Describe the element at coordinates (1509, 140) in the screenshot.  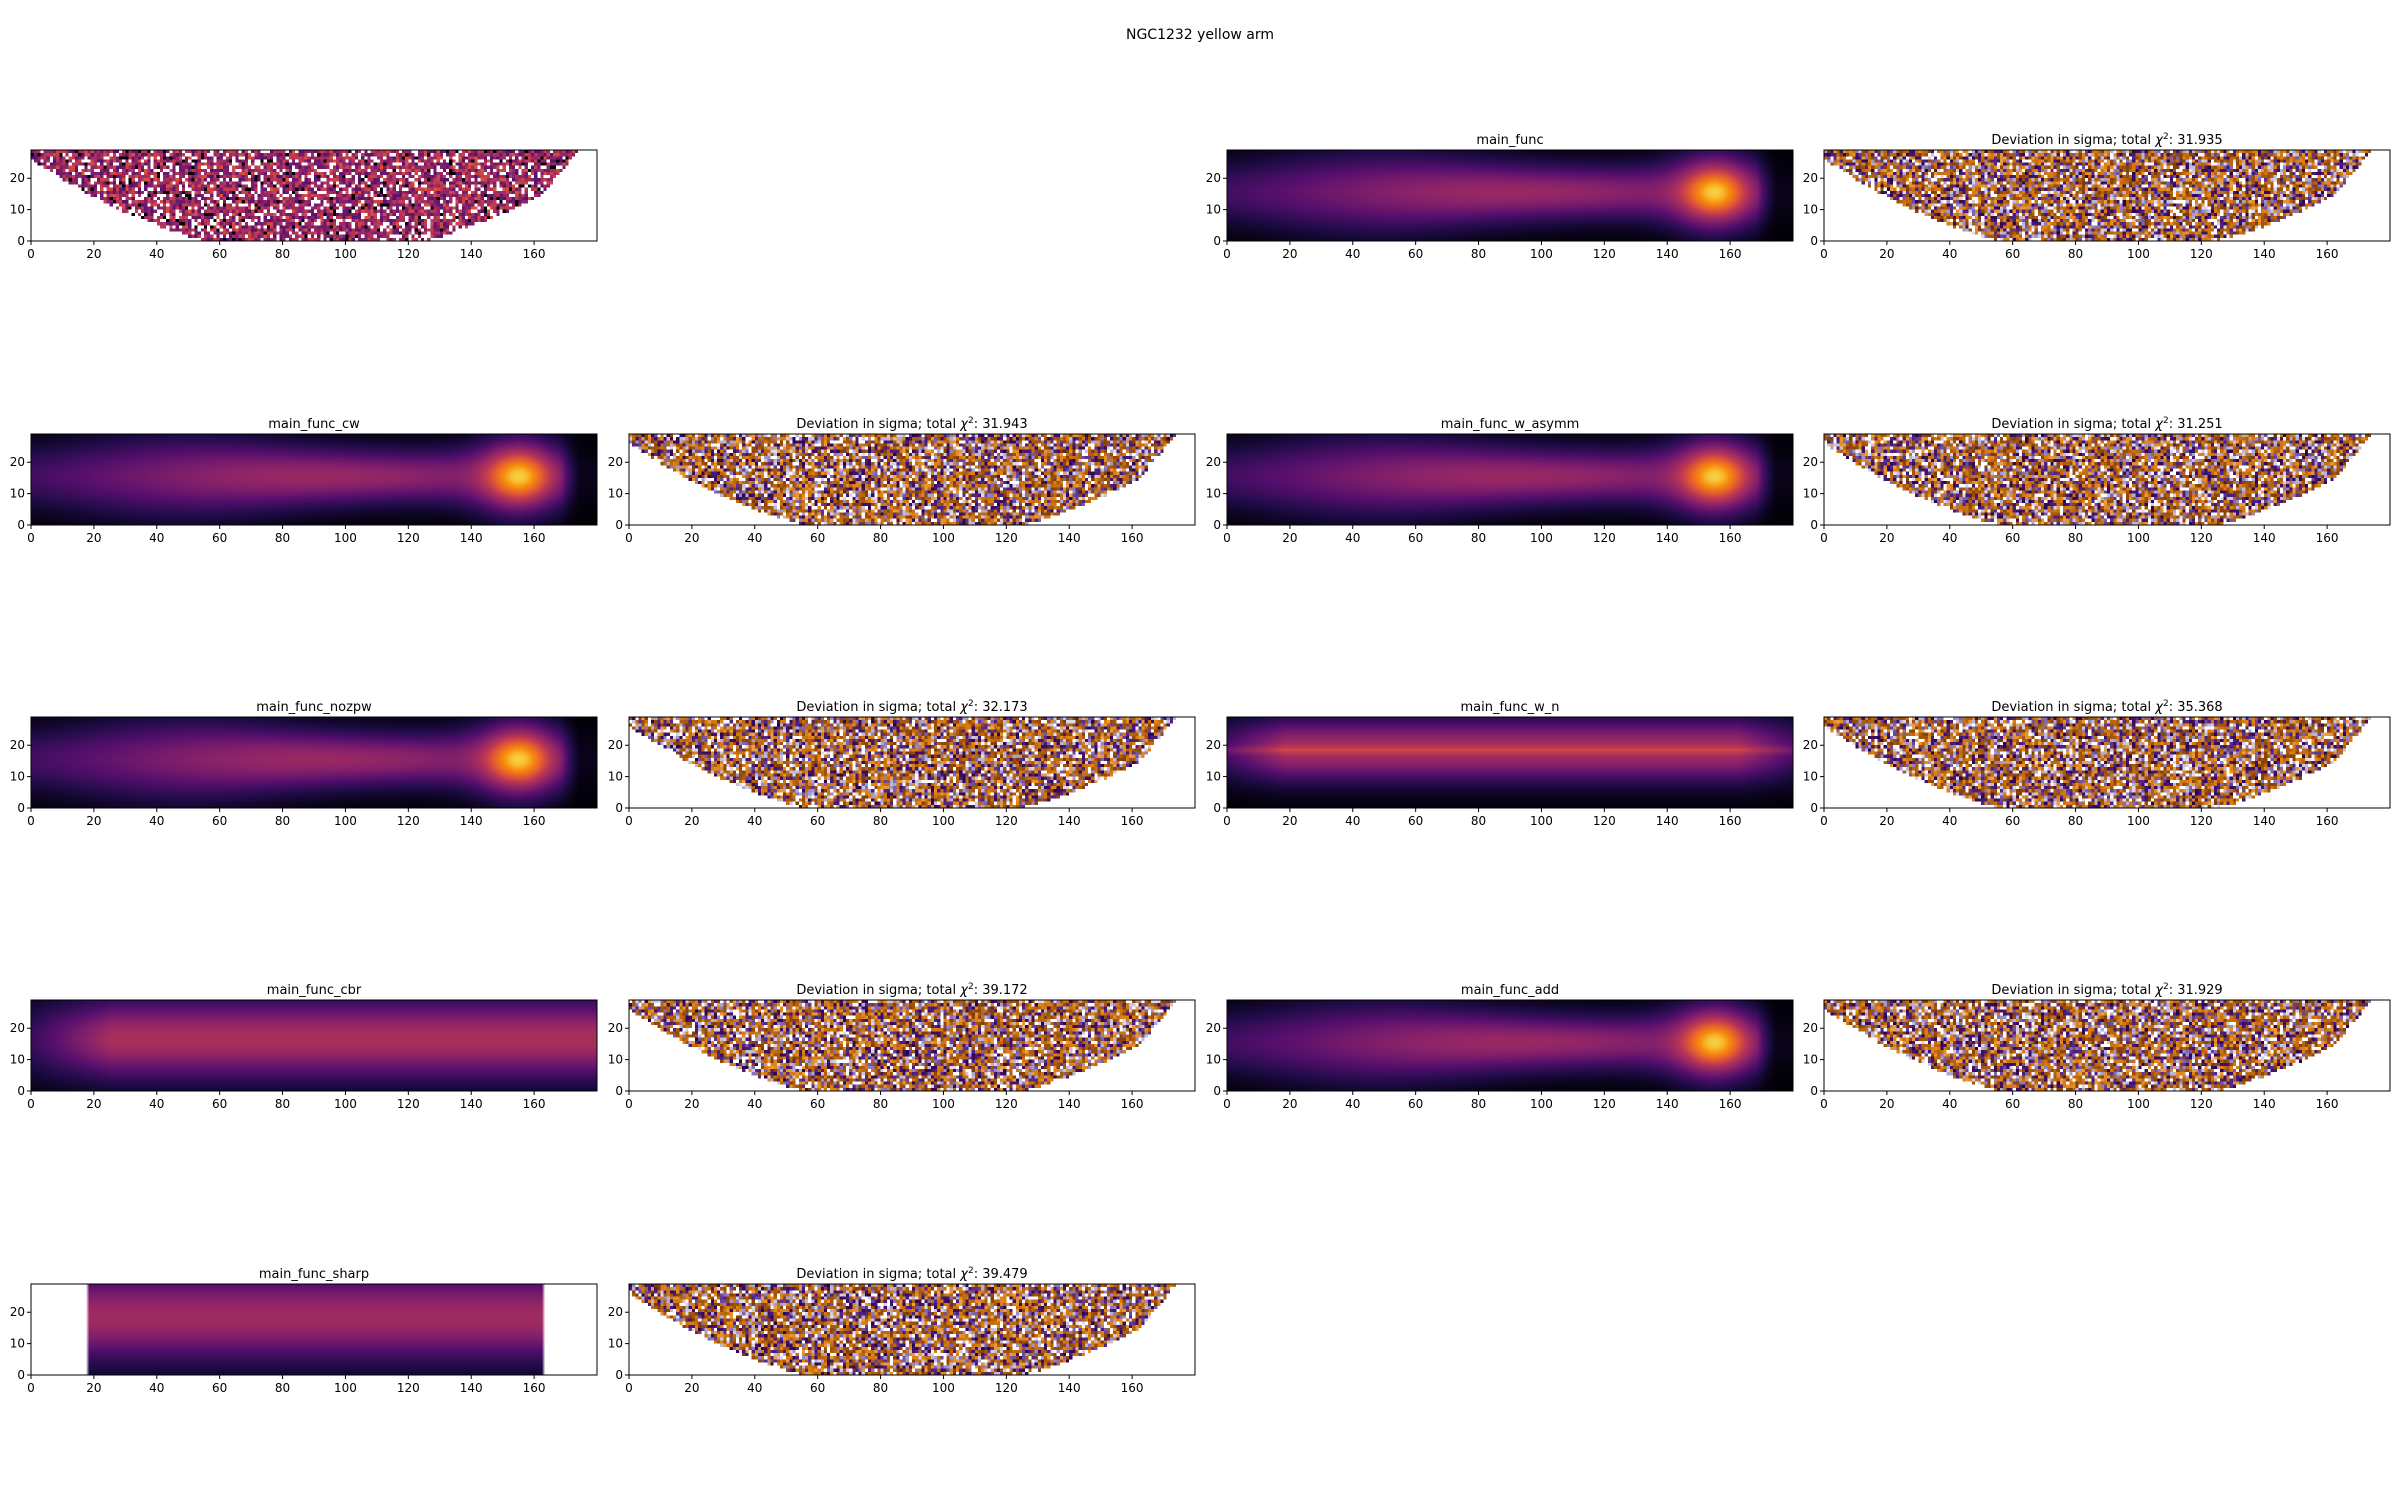
I see `panel-title: main_func` at that location.